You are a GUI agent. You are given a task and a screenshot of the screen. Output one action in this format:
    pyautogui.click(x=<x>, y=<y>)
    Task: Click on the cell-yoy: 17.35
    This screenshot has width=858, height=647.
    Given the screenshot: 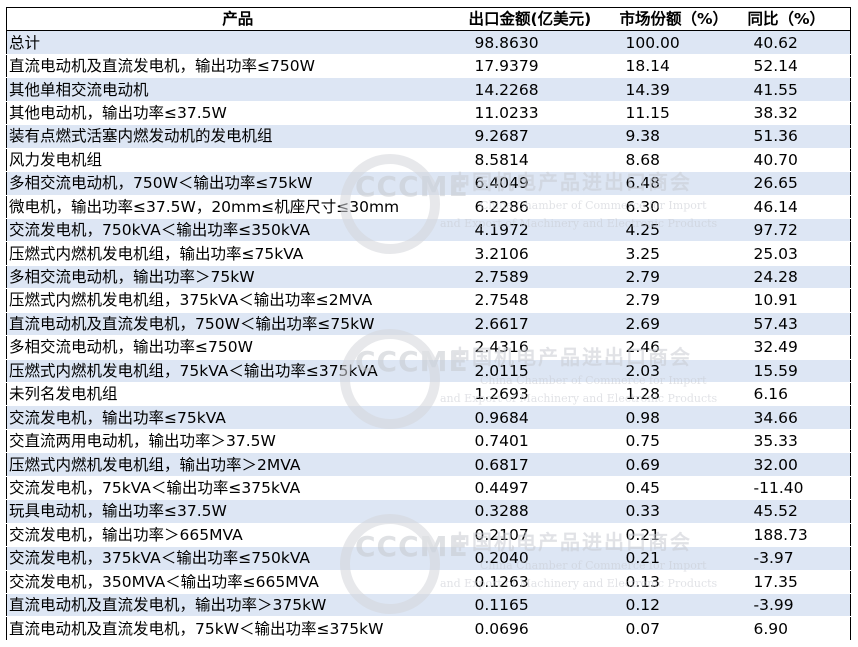 What is the action you would take?
    pyautogui.click(x=798, y=582)
    